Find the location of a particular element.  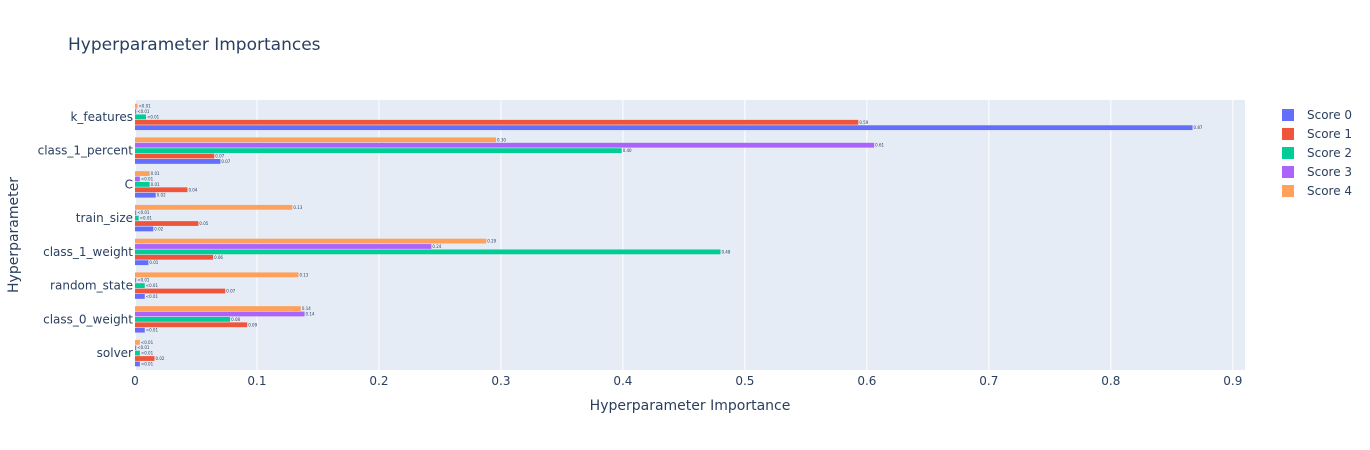

y-tick-label: C is located at coordinates (129, 184).